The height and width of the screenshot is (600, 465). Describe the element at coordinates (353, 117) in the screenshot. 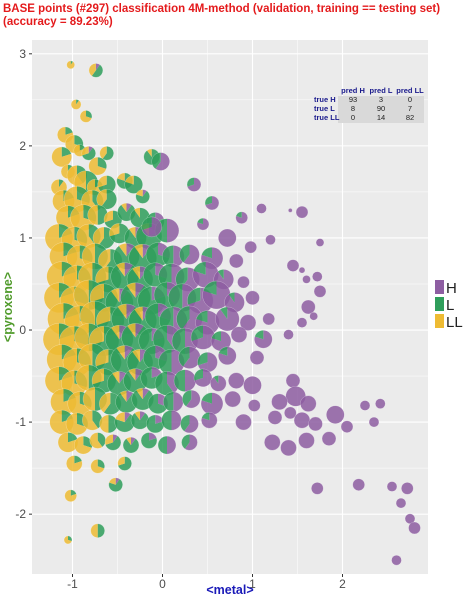

I see `cm-cell: 0` at that location.